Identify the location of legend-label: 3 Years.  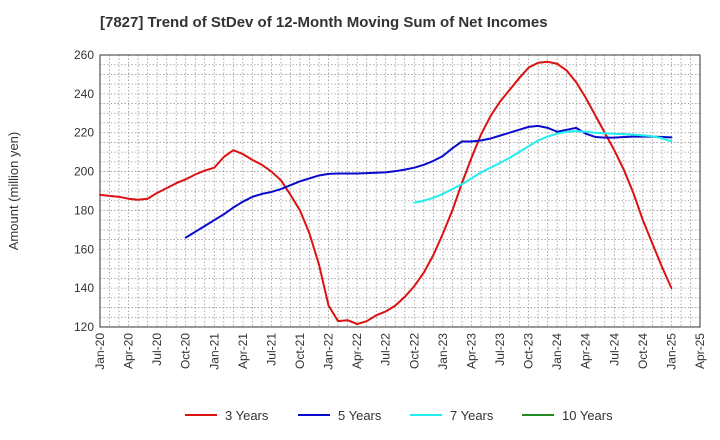
(247, 415).